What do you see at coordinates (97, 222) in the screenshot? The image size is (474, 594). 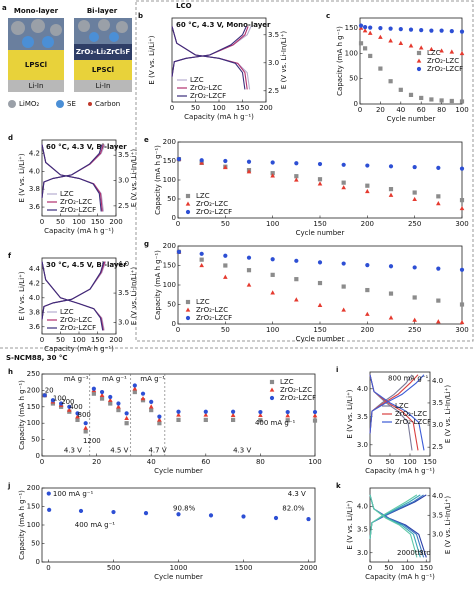 I see `x-tick-label: 150` at bounding box center [97, 222].